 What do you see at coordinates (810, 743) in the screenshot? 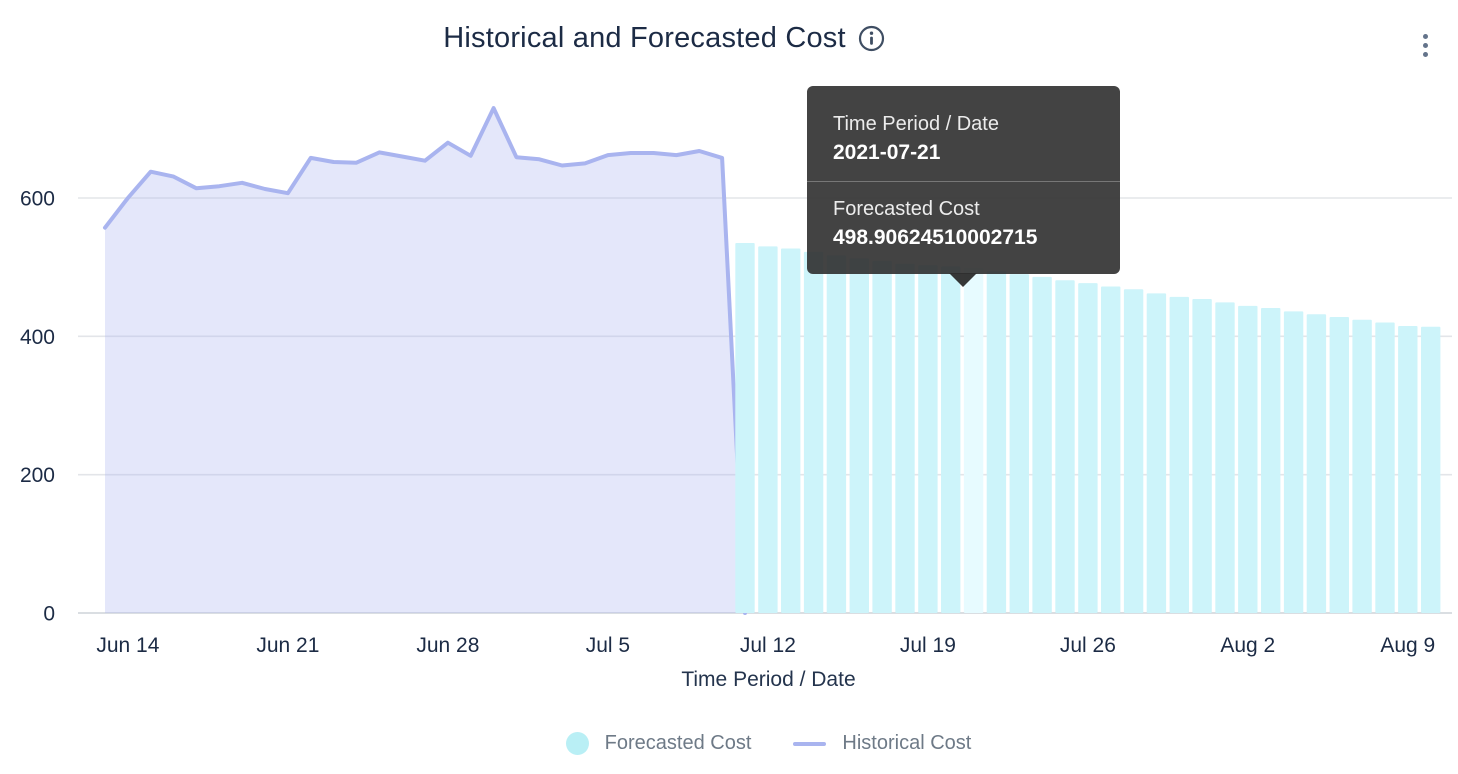
I see `historical-swatch-icon` at bounding box center [810, 743].